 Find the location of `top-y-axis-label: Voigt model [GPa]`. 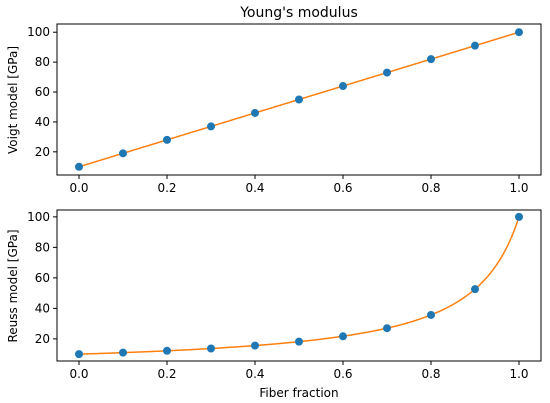

top-y-axis-label: Voigt model [GPa] is located at coordinates (13, 100).